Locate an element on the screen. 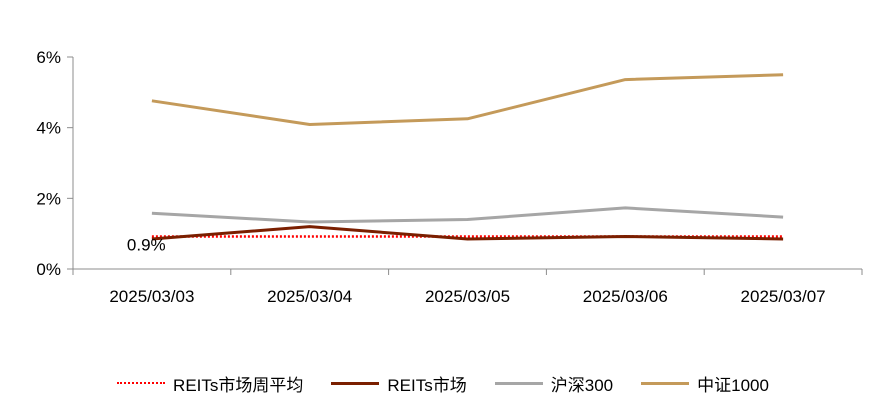 Image resolution: width=886 pixels, height=413 pixels. y-tick-label: 4% is located at coordinates (48, 128).